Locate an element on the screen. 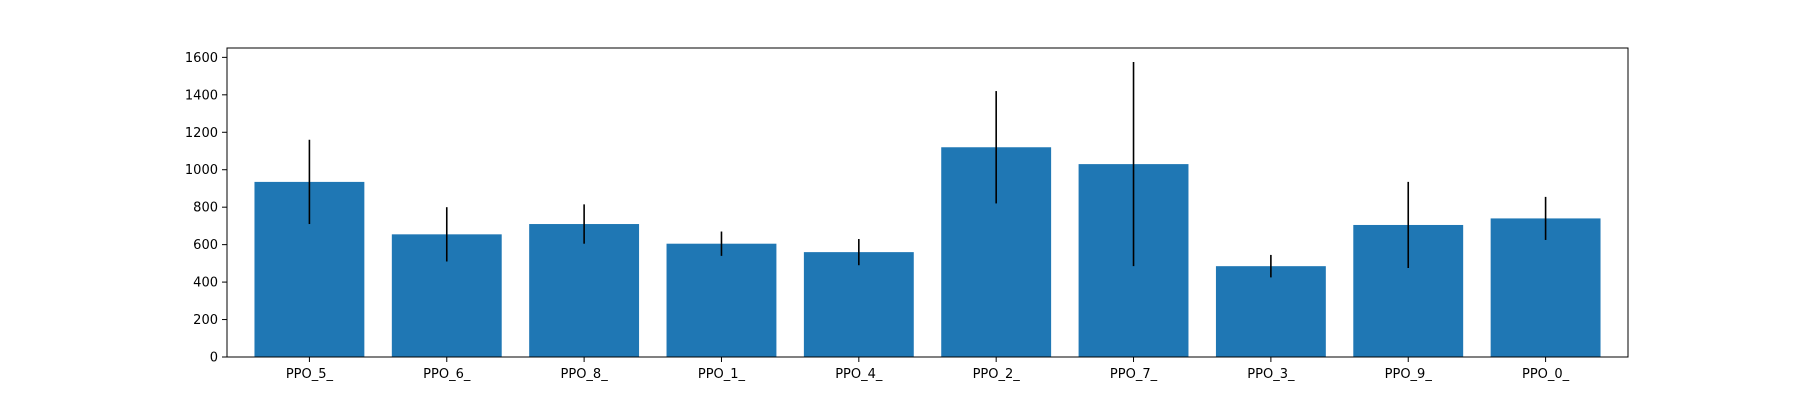  y-tick-label: 800 is located at coordinates (205, 208).